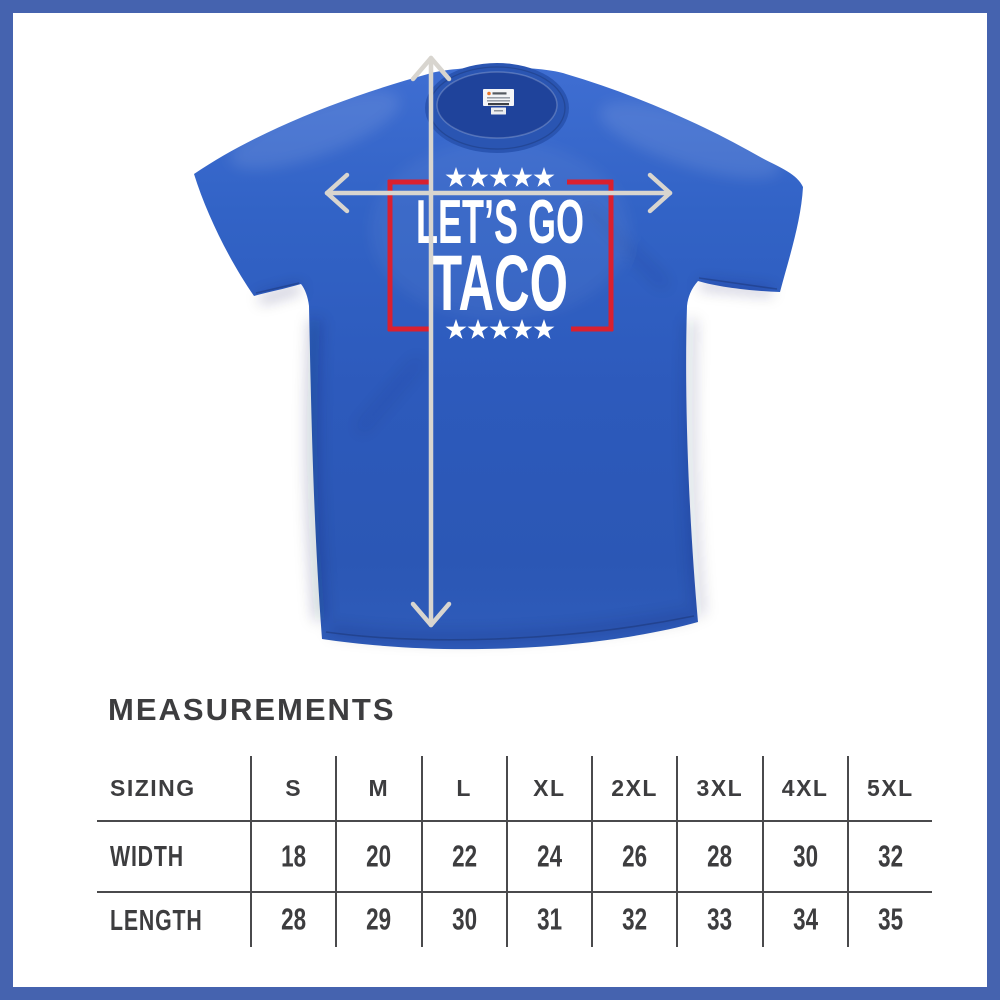 The height and width of the screenshot is (1000, 1000). I want to click on size-col-header: 3XL, so click(718, 788).